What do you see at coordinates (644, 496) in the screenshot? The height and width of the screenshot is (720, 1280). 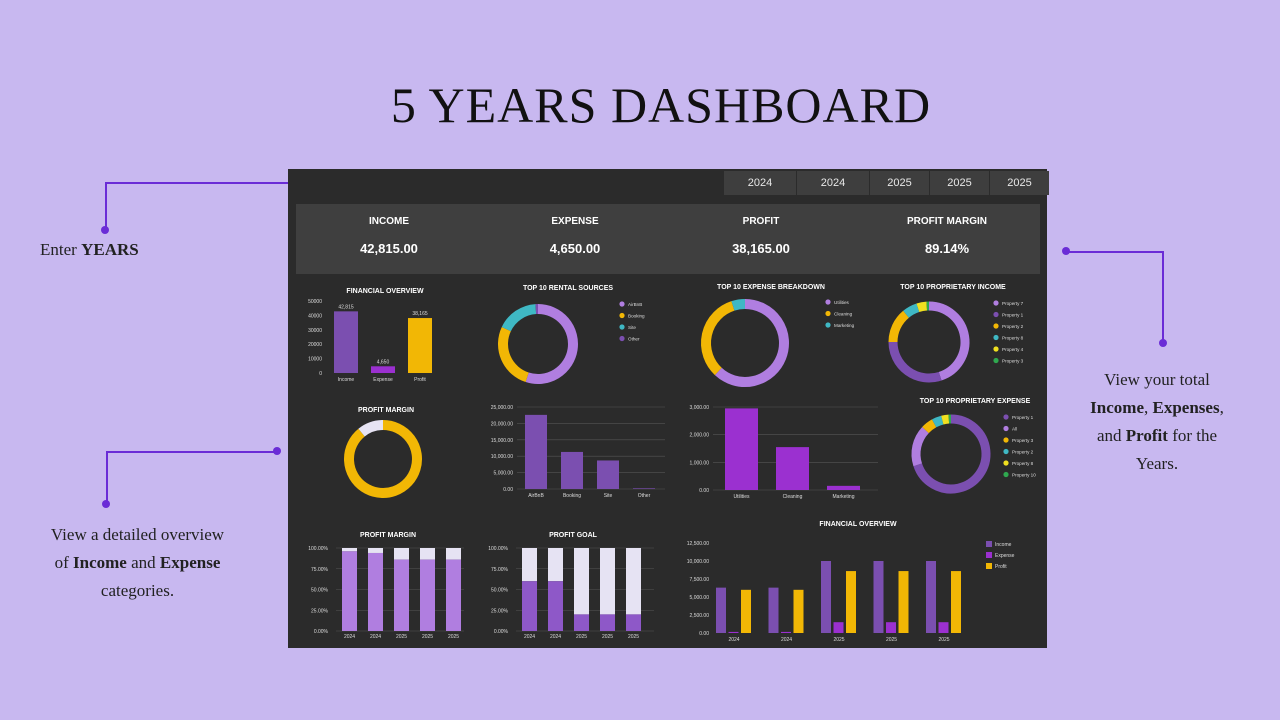 I see `tick-label: Other` at bounding box center [644, 496].